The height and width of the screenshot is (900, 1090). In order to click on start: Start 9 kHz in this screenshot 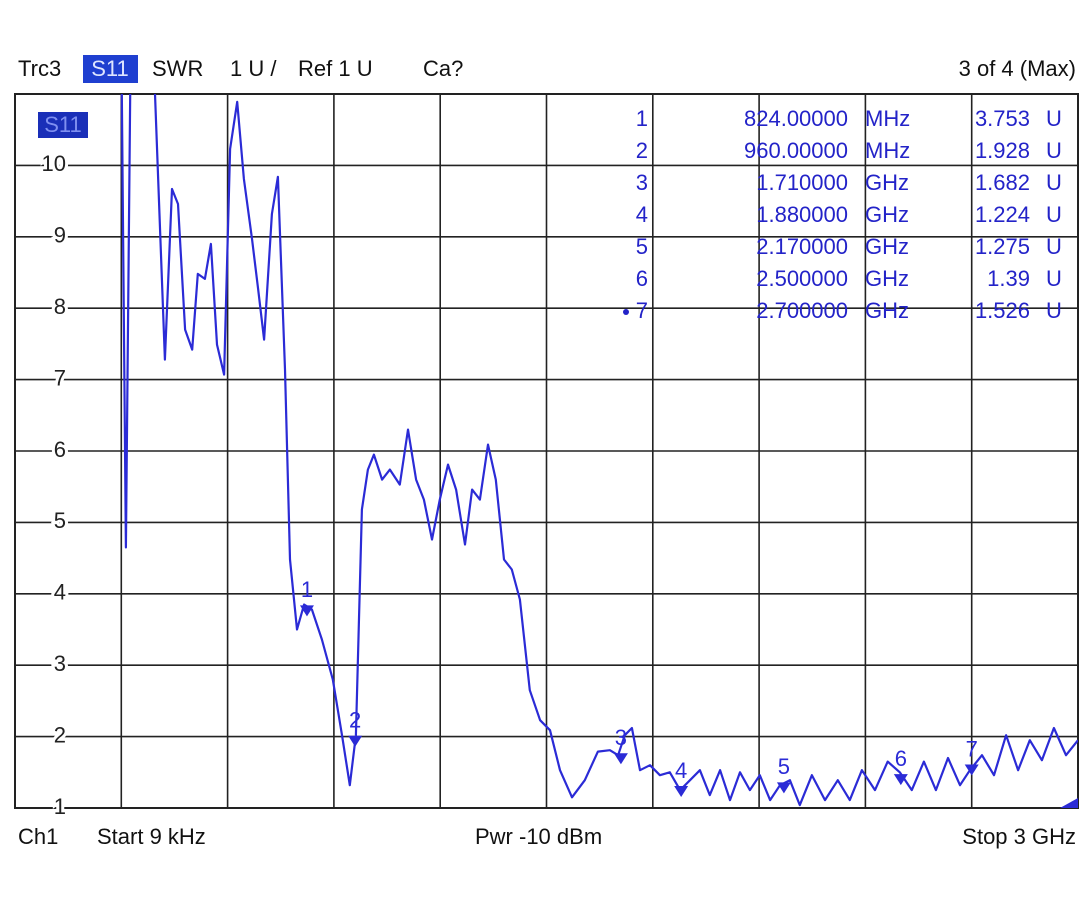, I will do `click(151, 836)`.